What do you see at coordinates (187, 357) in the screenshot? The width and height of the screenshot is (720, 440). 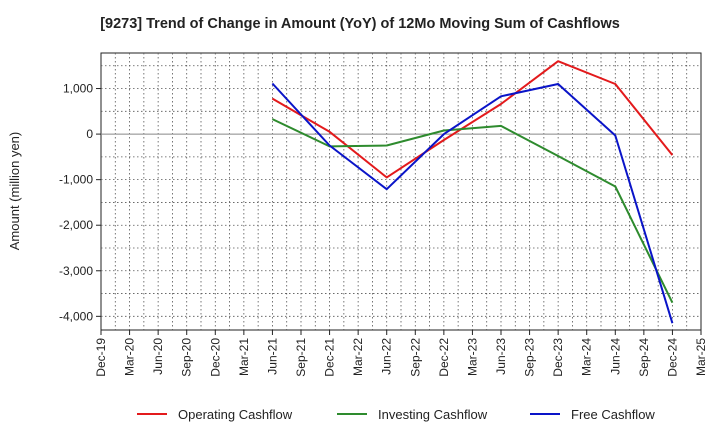 I see `x-tick-label: Sep-20` at bounding box center [187, 357].